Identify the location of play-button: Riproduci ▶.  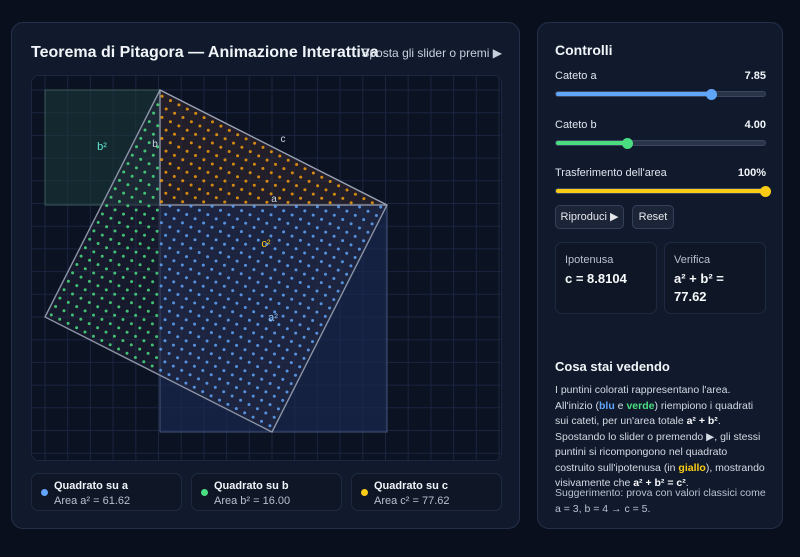
(589, 217).